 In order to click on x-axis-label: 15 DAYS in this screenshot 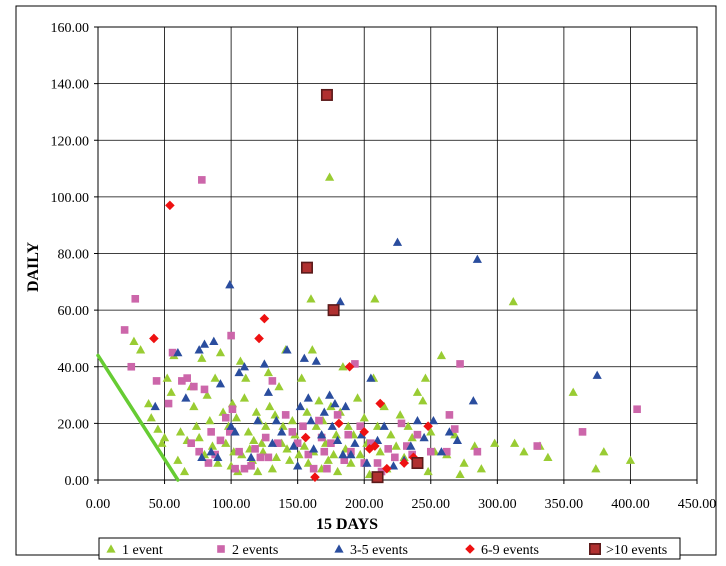, I will do `click(347, 524)`.